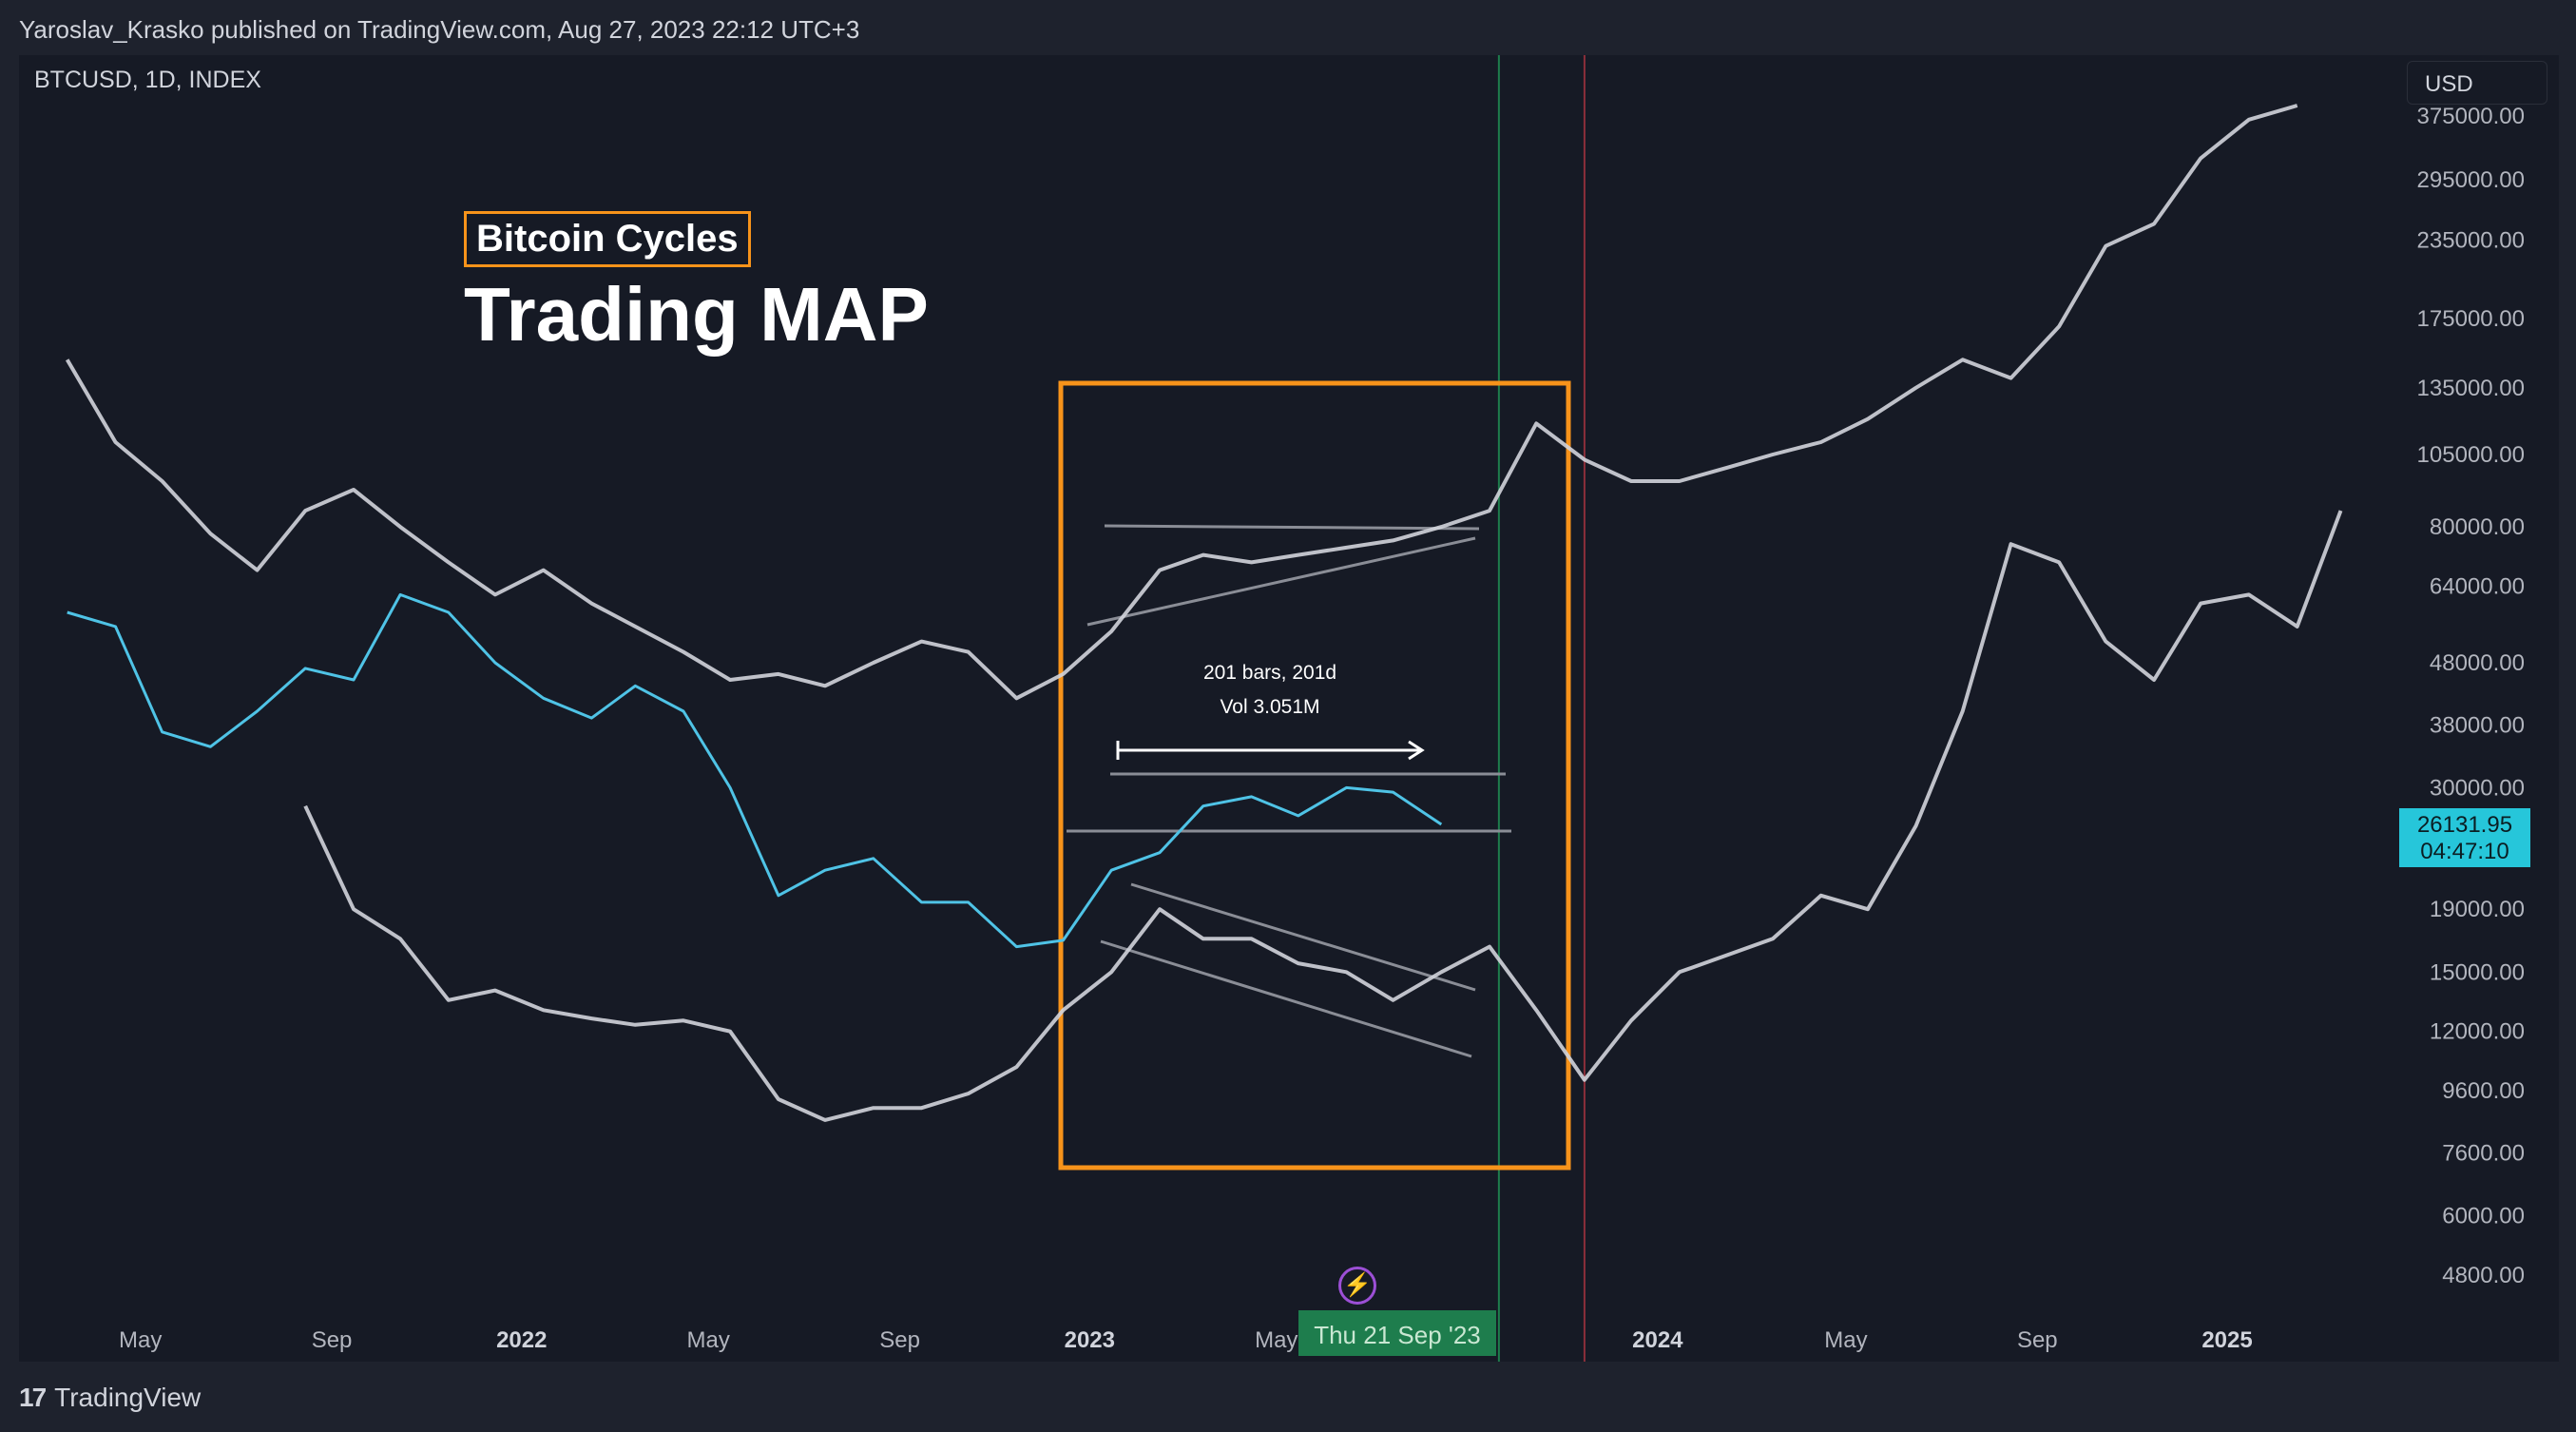  Describe the element at coordinates (1270, 691) in the screenshot. I see `measure-label: 201 bars, 201d Vol 3.051M` at that location.